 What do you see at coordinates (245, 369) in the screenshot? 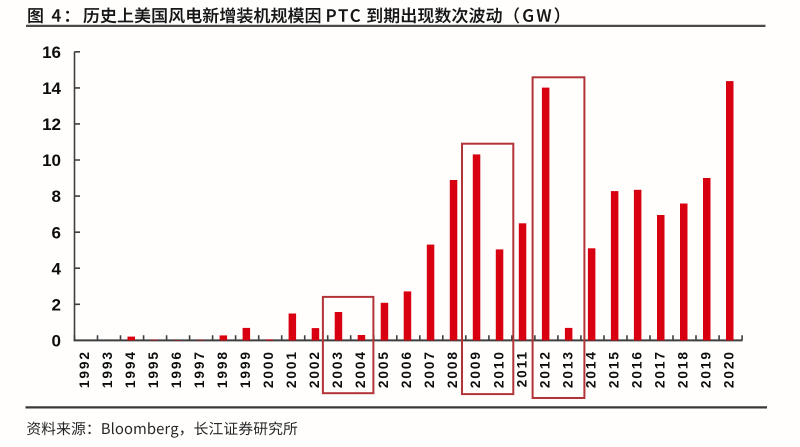
I see `svg-text: 1999` at bounding box center [245, 369].